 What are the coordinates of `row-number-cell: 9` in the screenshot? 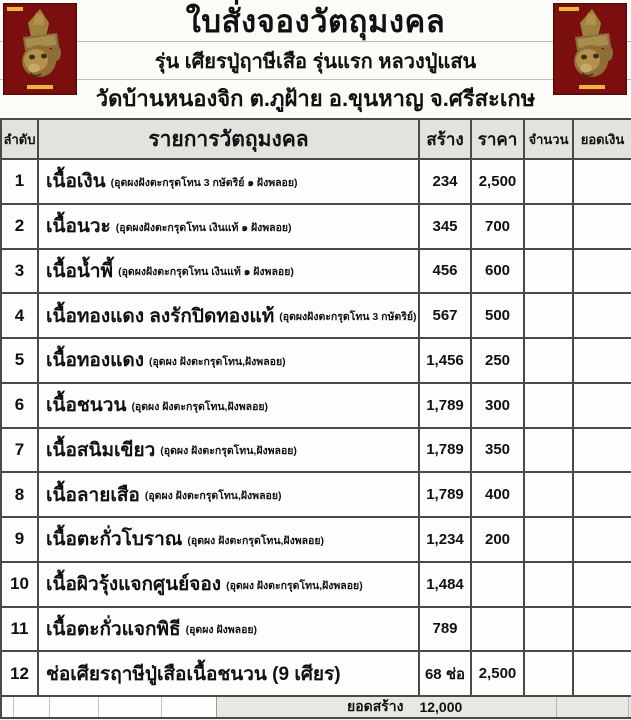 It's located at (20, 540).